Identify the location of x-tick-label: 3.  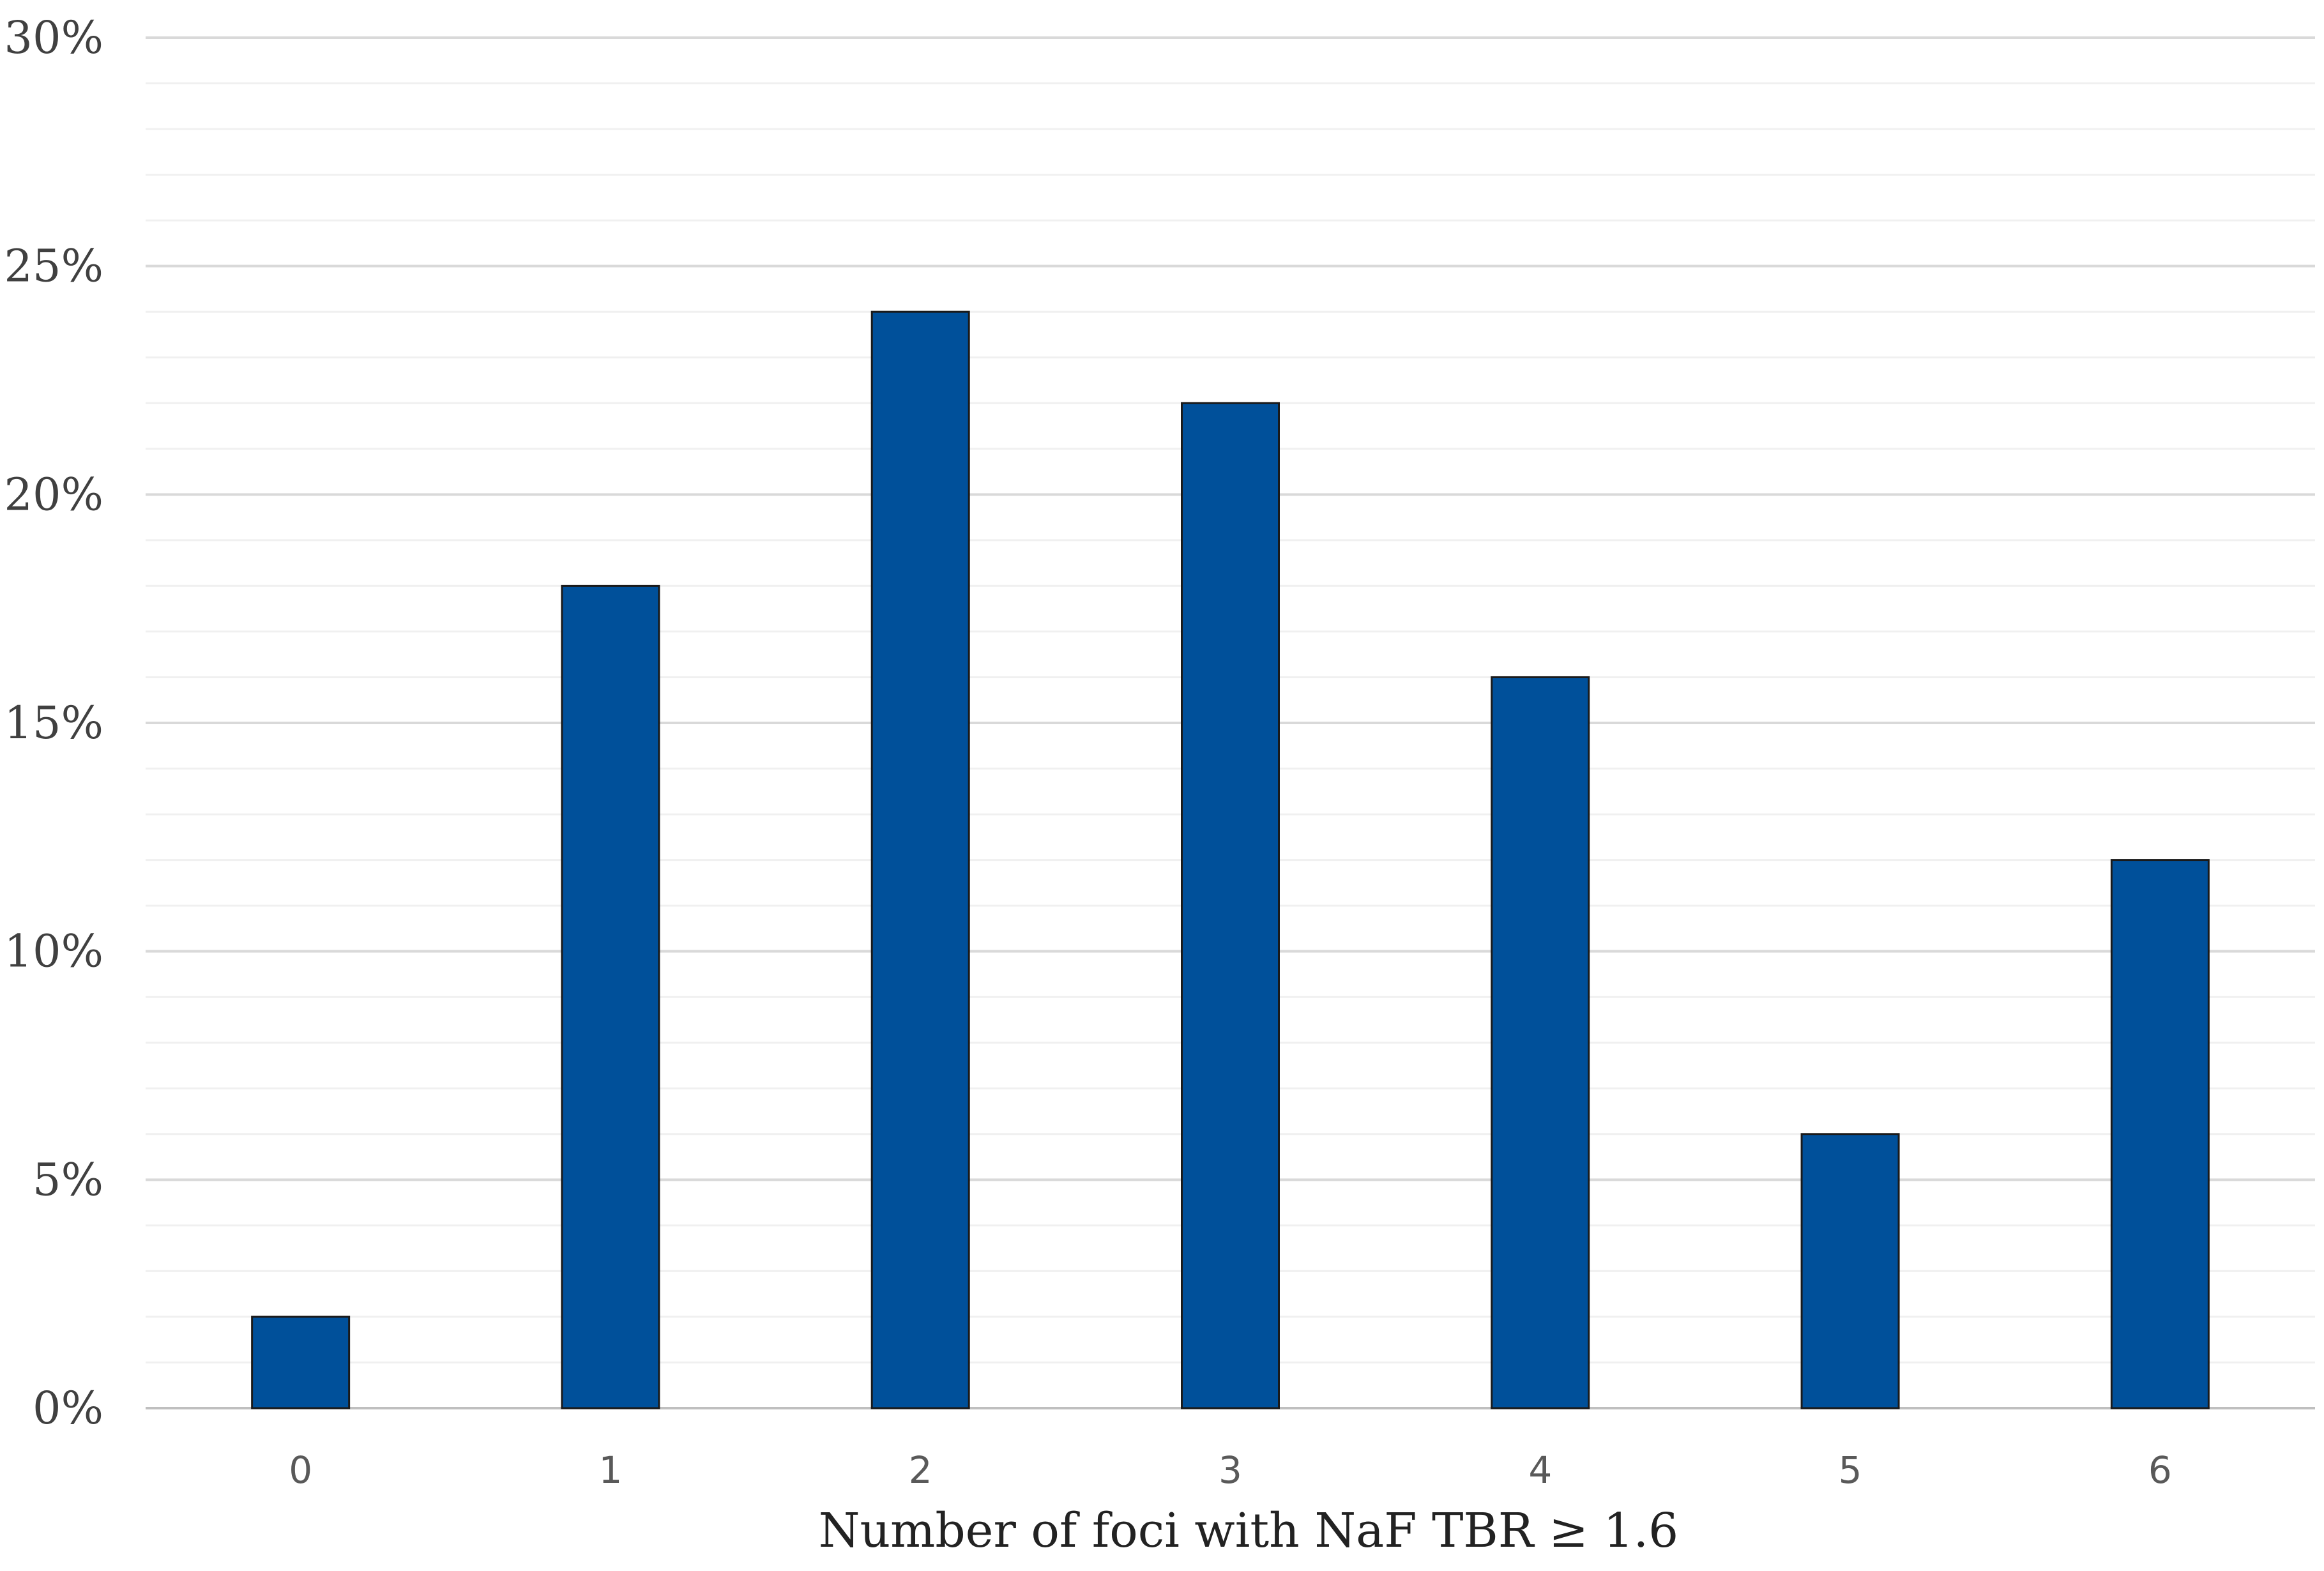
(1230, 1470).